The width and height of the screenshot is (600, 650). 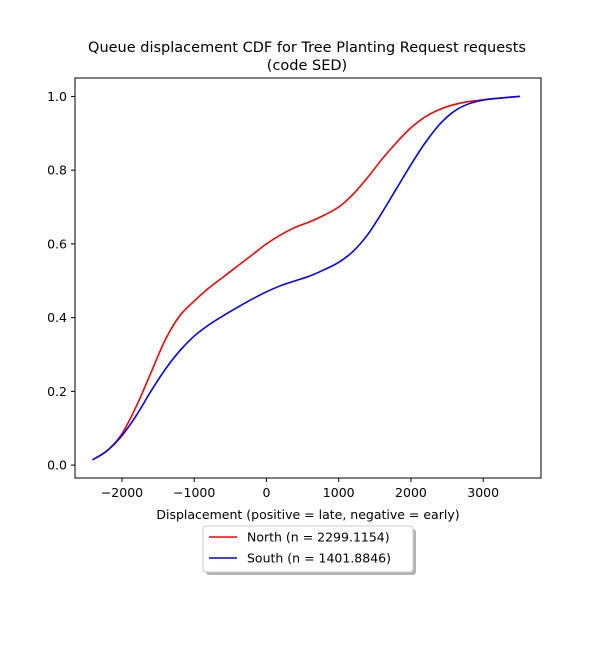 I want to click on legend-label: South (n = 1401.8846), so click(x=319, y=558).